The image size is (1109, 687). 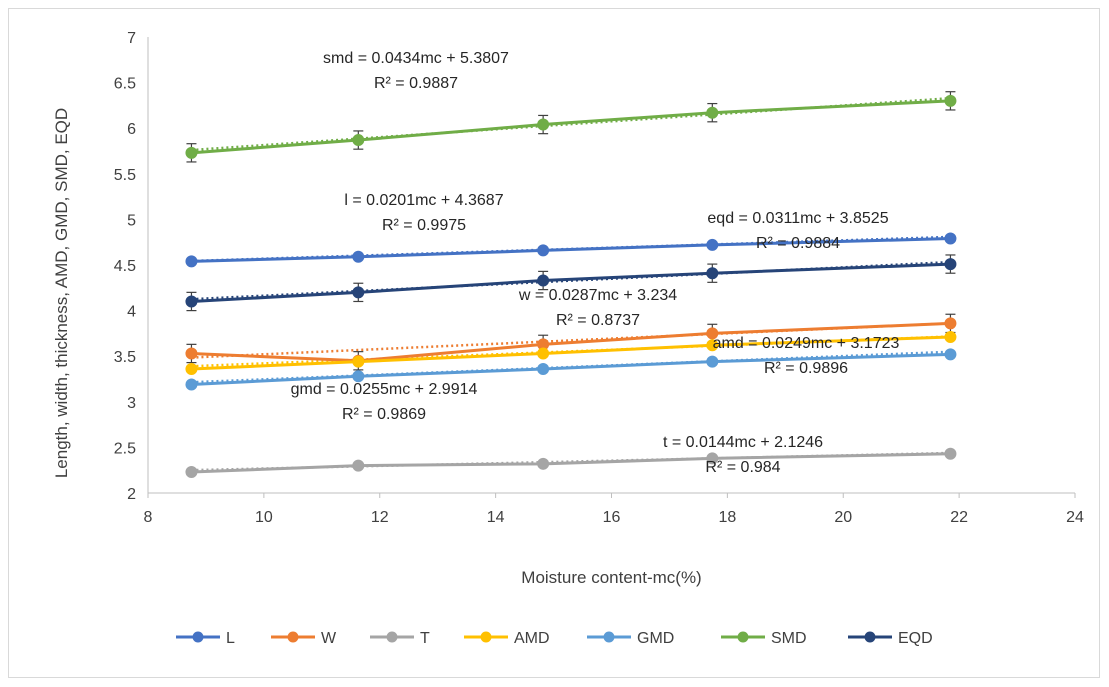 I want to click on legend-label: L, so click(x=230, y=638).